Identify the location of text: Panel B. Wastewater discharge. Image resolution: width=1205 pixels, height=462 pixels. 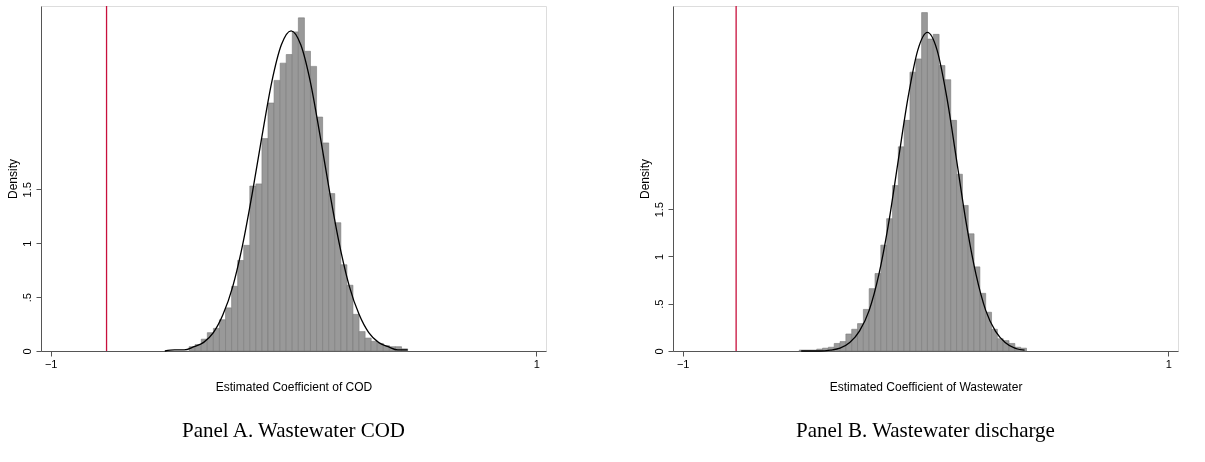
(925, 430).